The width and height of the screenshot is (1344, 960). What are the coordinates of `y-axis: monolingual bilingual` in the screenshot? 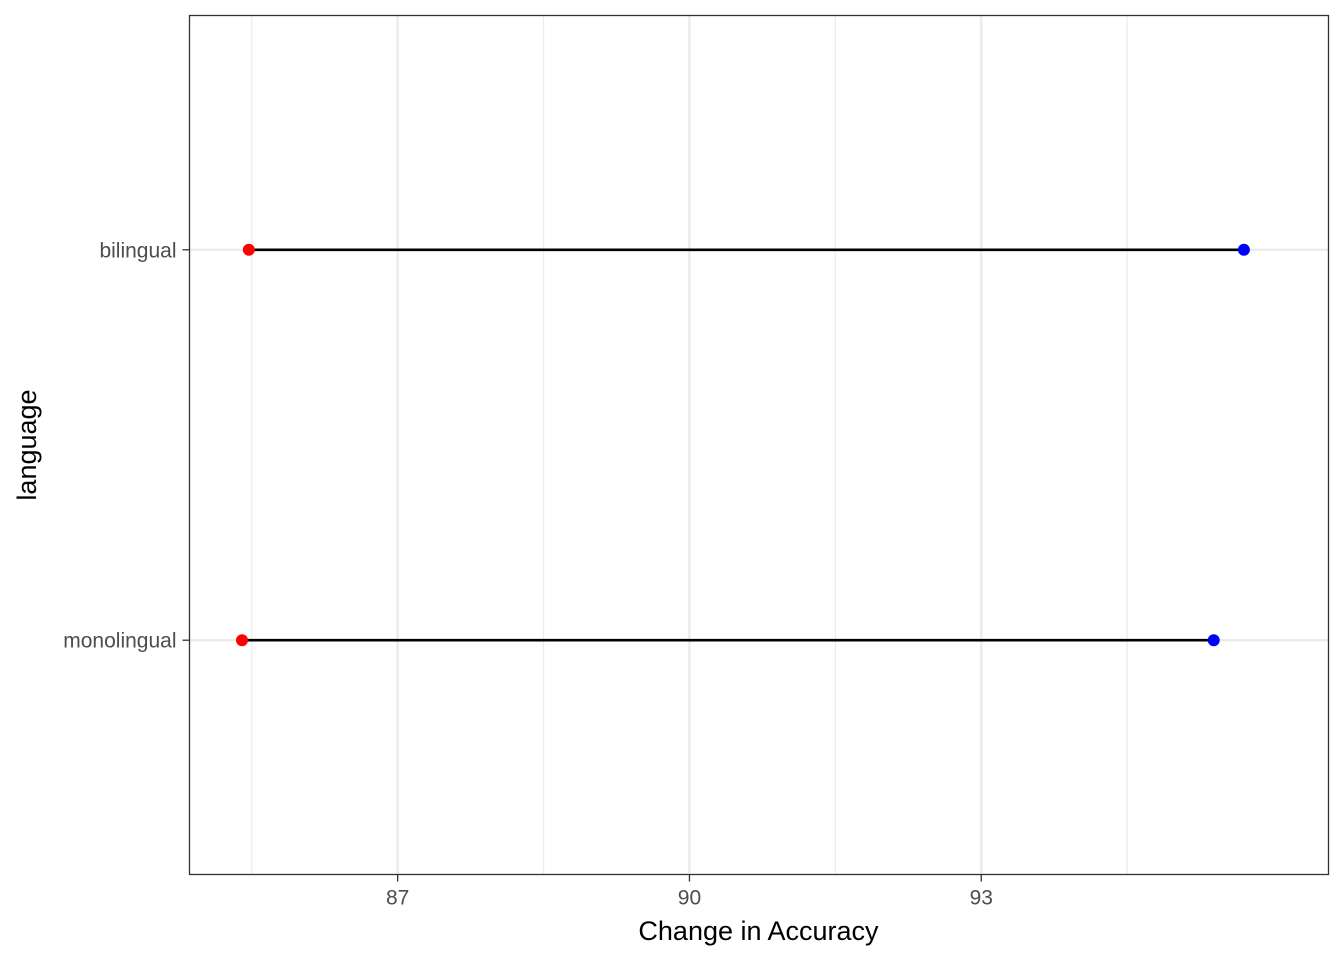 It's located at (126, 446).